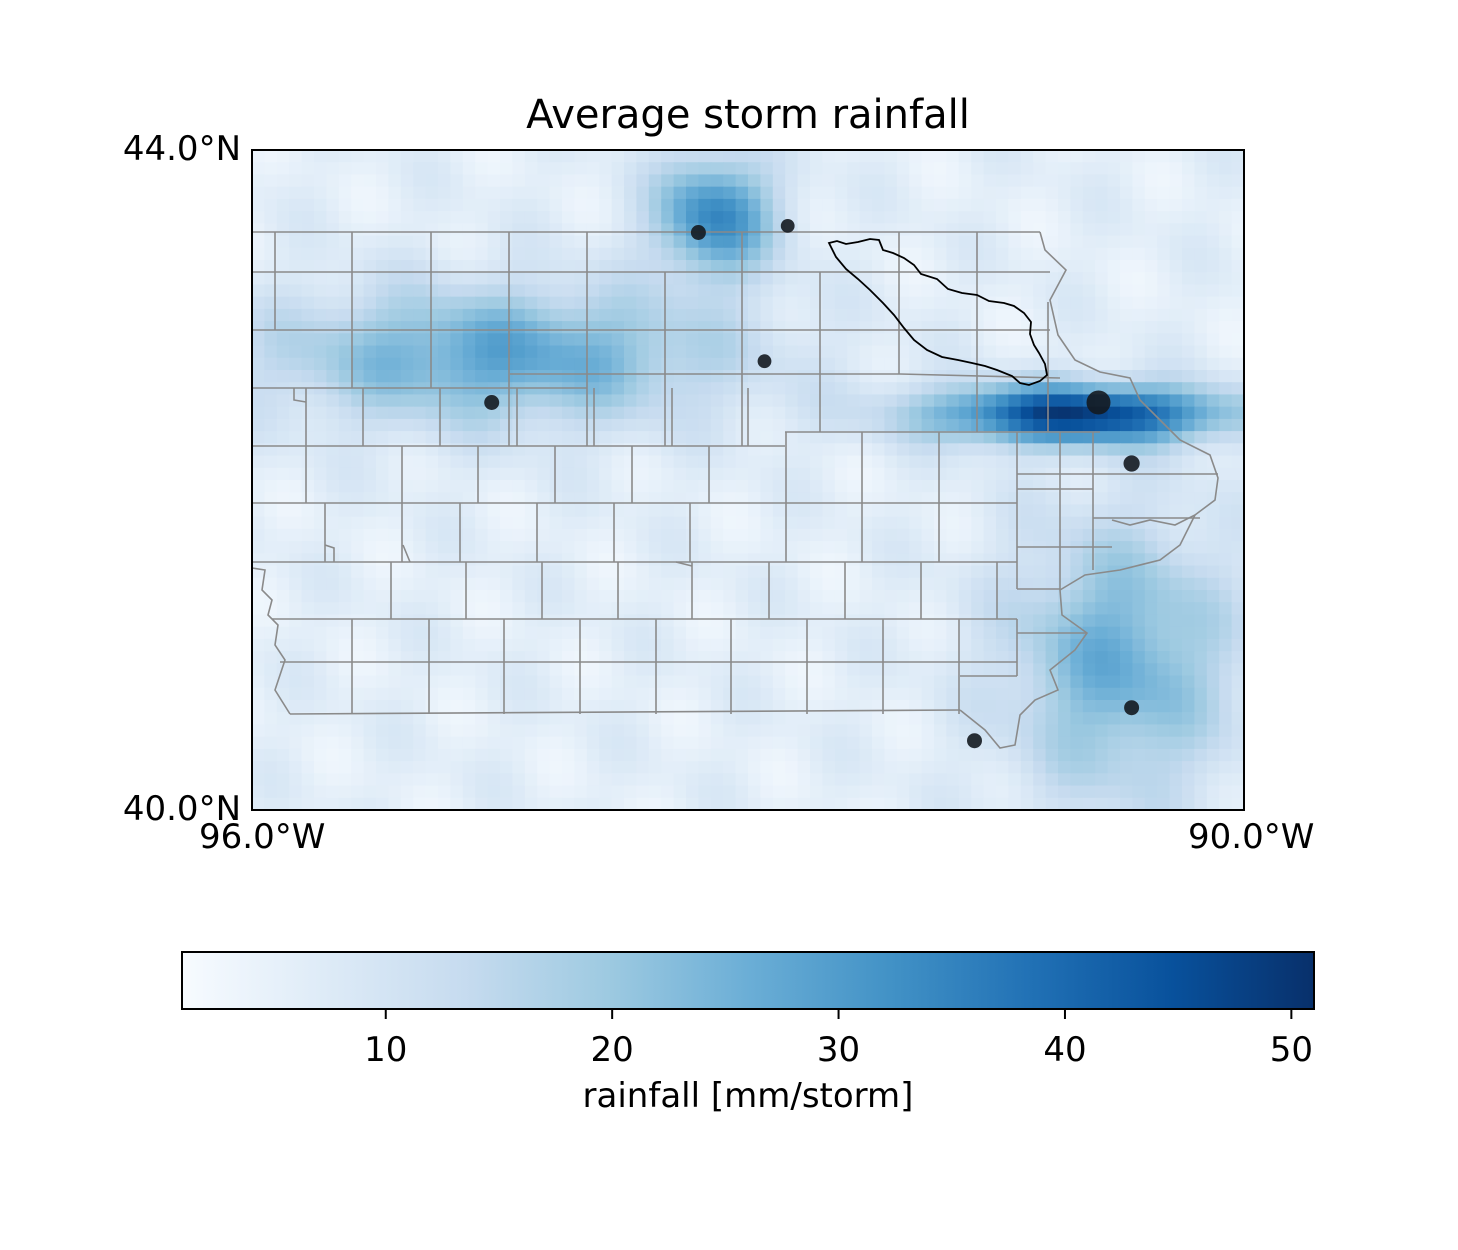  What do you see at coordinates (937, 312) in the screenshot?
I see `watershed-outline` at bounding box center [937, 312].